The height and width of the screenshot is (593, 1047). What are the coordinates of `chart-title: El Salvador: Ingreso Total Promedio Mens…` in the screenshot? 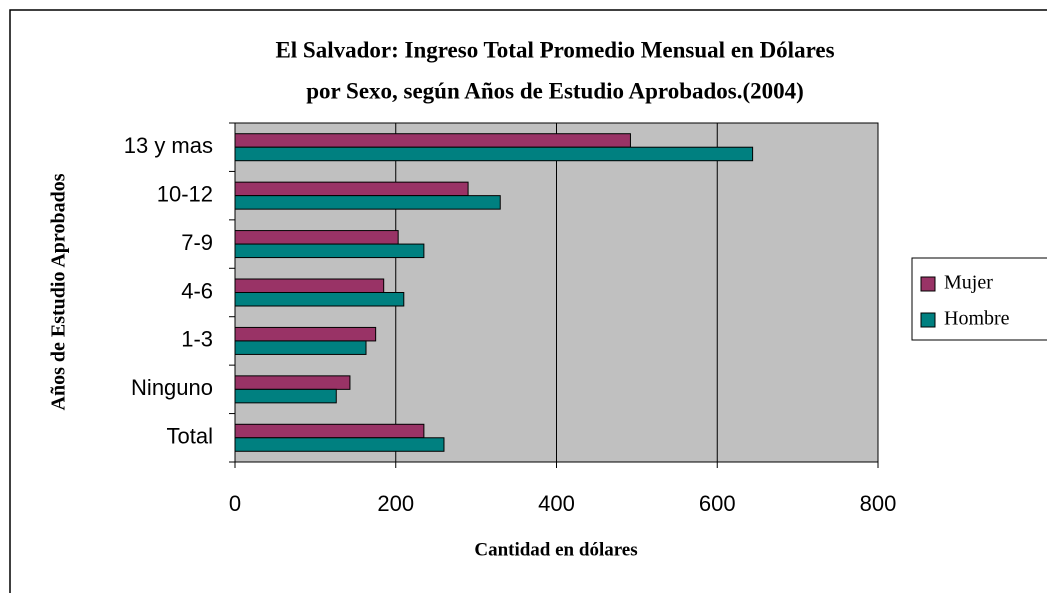 It's located at (554, 49).